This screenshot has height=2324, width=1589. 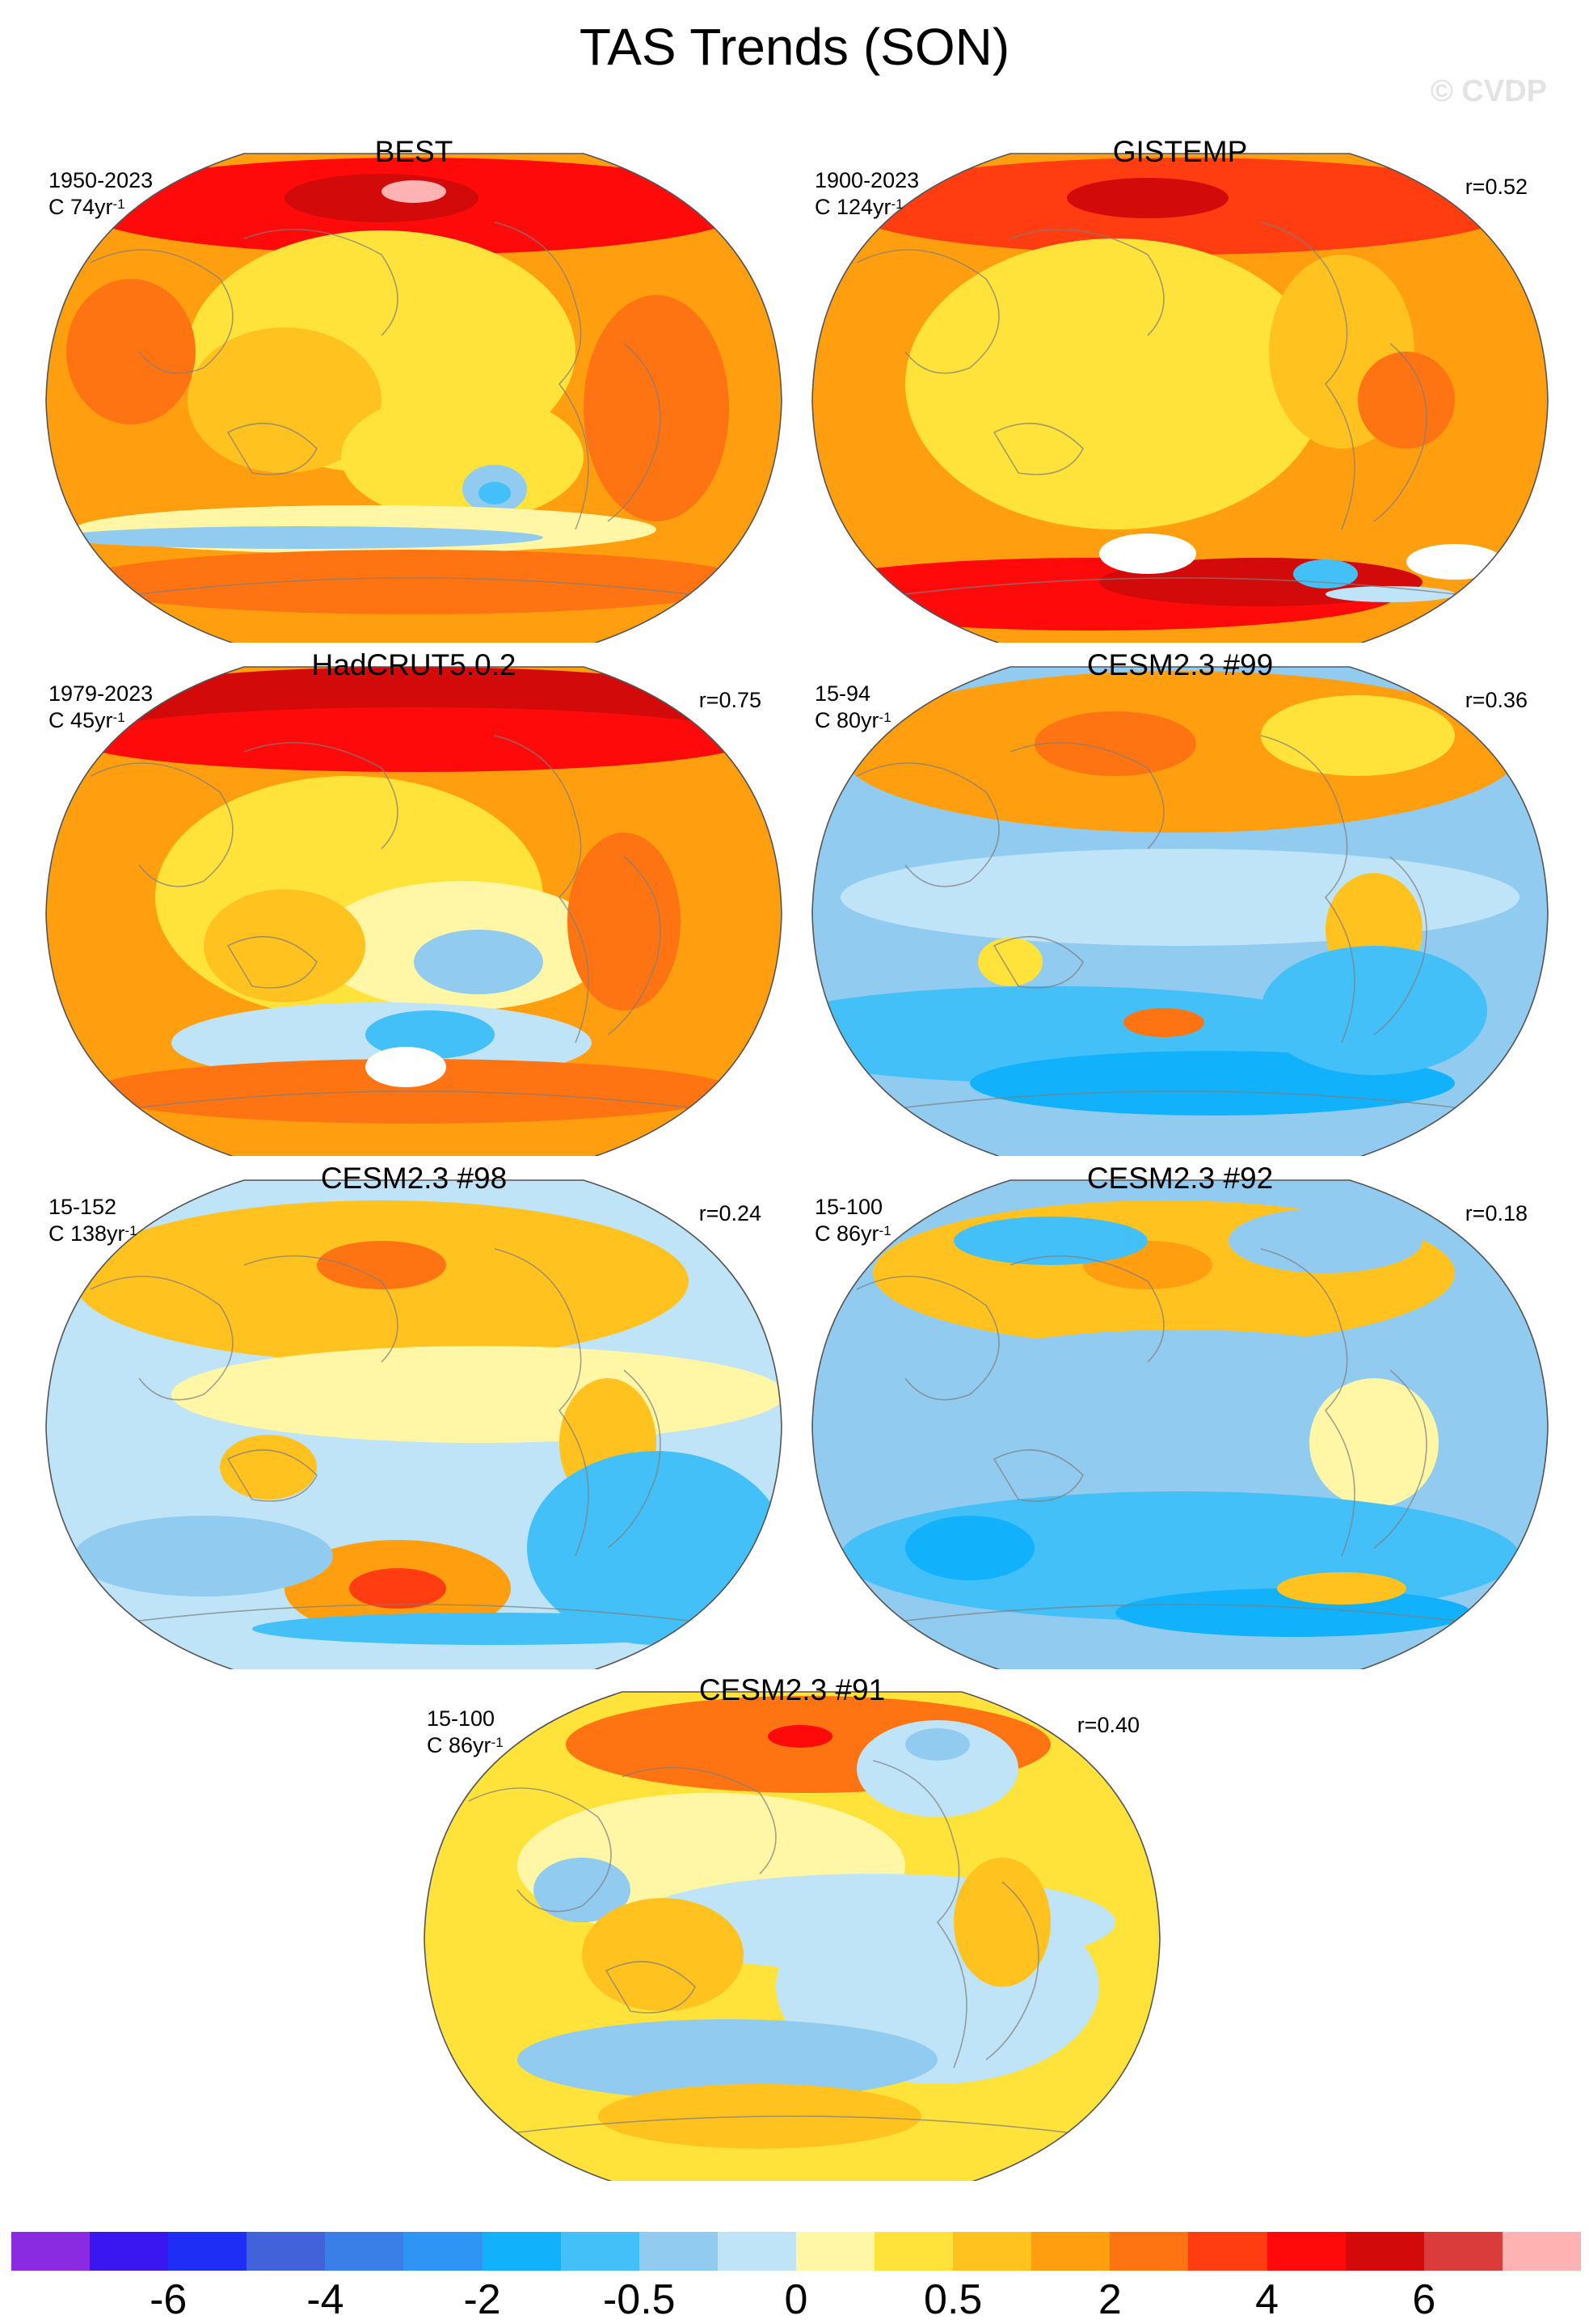 I want to click on colorbar-label: -0.5, so click(x=639, y=2300).